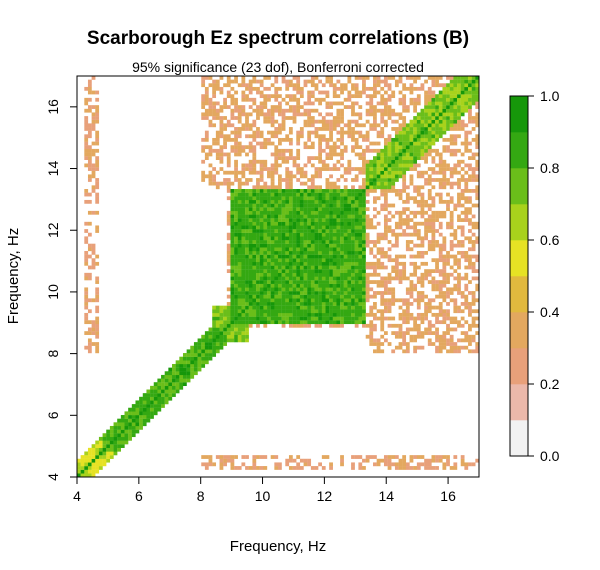 The width and height of the screenshot is (600, 570). Describe the element at coordinates (13, 276) in the screenshot. I see `y-axis-title: Frequency, Hz` at that location.